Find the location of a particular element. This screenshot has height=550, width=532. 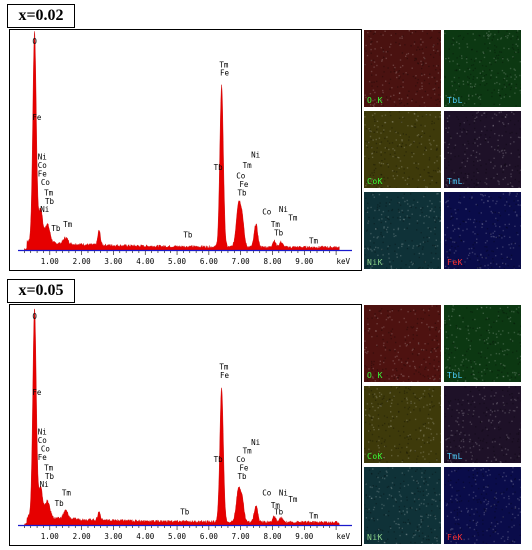

panel-label: x=0.02 is located at coordinates (41, 16).